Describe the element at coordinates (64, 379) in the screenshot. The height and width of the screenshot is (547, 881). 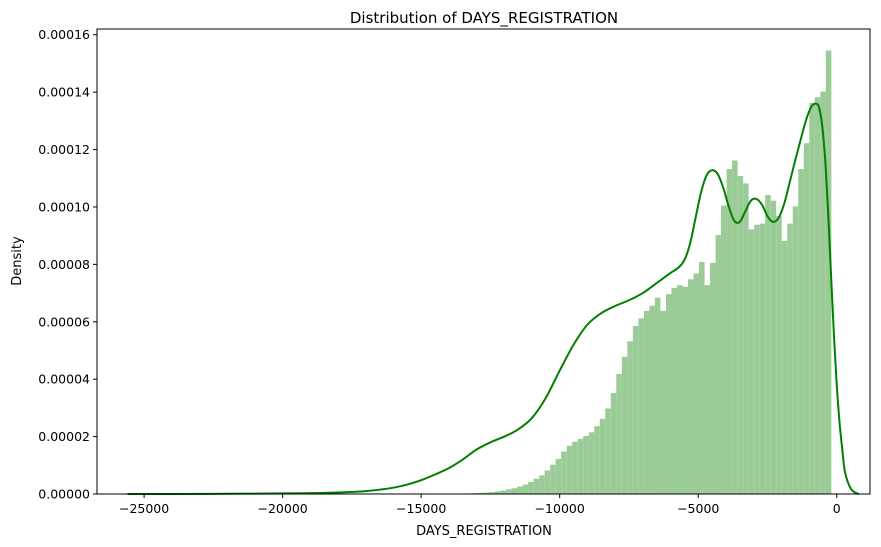
I see `y-tick-label: 0.00004` at that location.